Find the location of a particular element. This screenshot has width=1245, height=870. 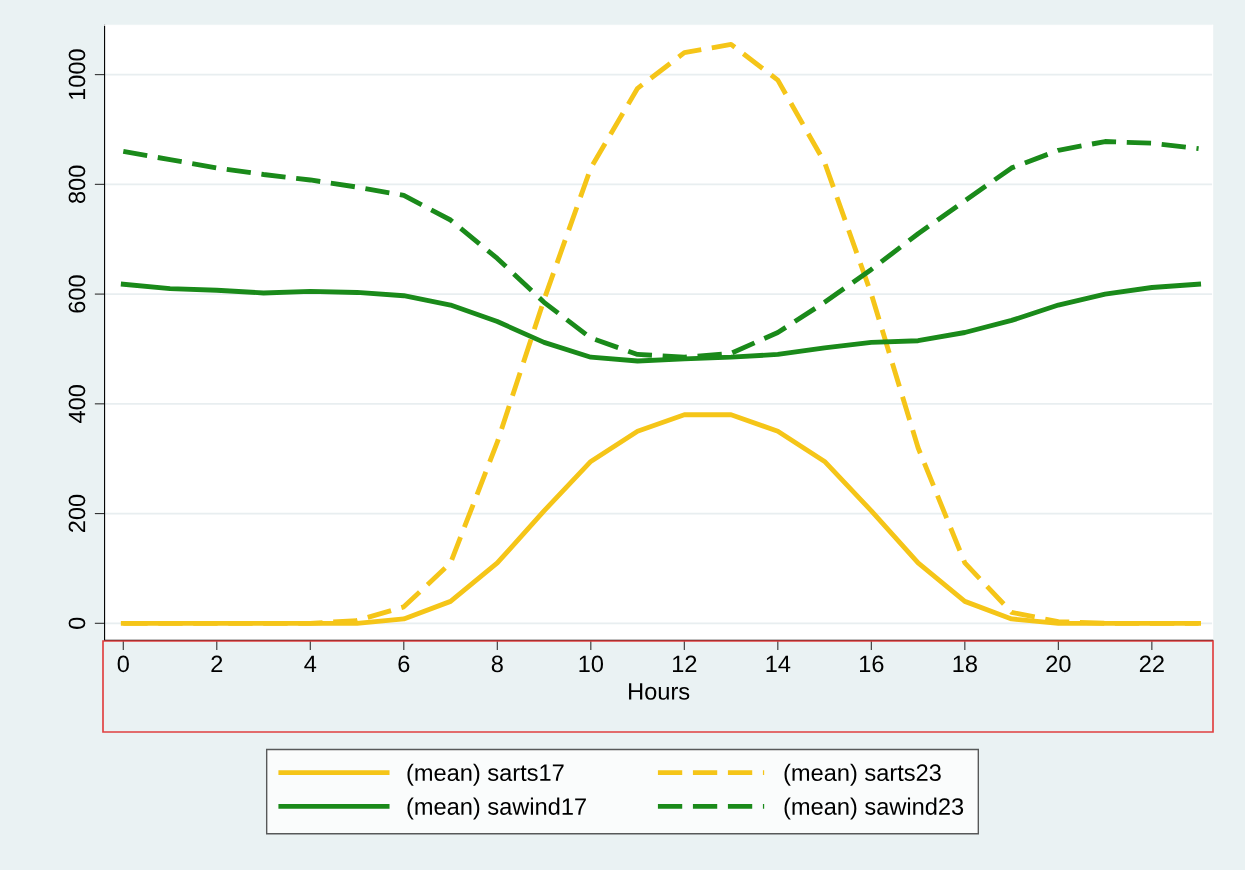

x-tick-label: 0 is located at coordinates (123, 664).